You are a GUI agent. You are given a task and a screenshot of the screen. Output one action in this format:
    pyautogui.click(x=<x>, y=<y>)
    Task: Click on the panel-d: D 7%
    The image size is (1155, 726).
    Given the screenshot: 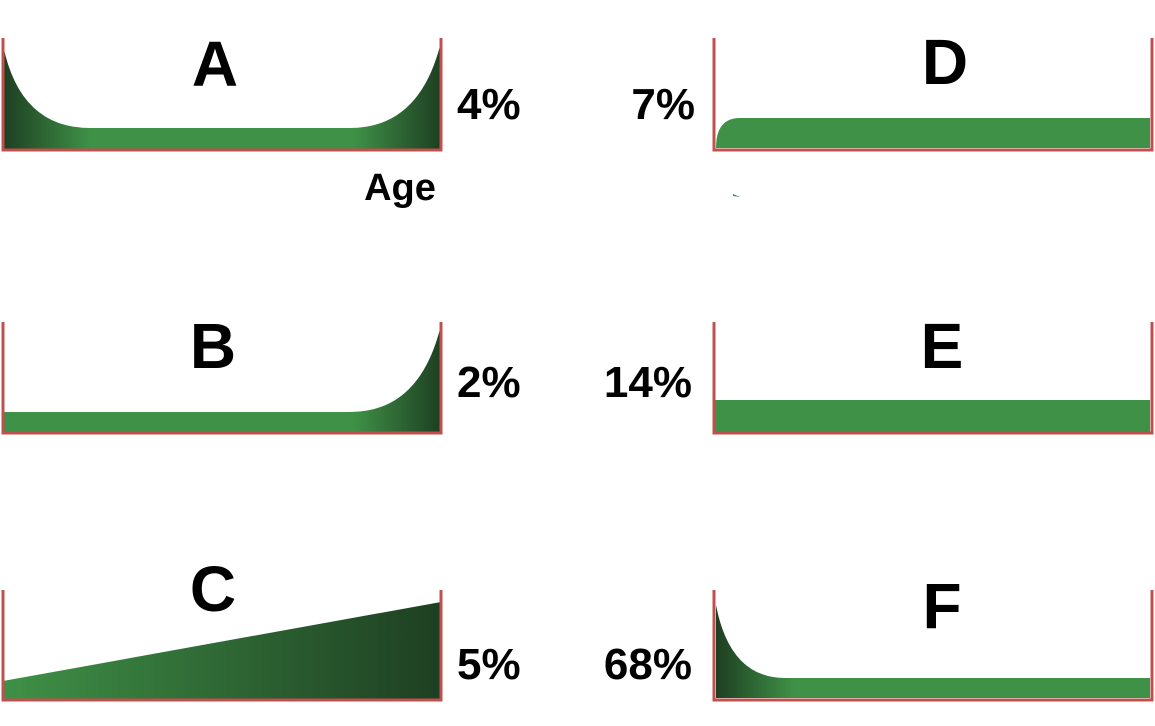 What is the action you would take?
    pyautogui.click(x=892, y=111)
    